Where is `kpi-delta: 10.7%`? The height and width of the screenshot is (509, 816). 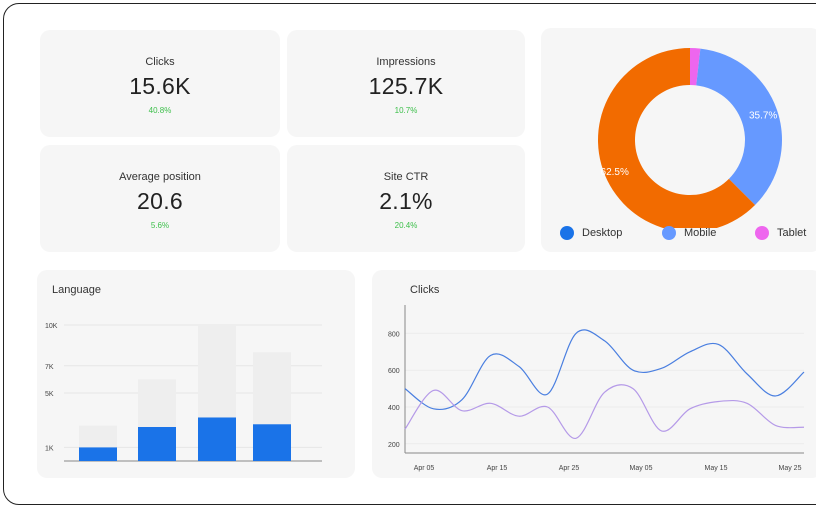 kpi-delta: 10.7% is located at coordinates (406, 110).